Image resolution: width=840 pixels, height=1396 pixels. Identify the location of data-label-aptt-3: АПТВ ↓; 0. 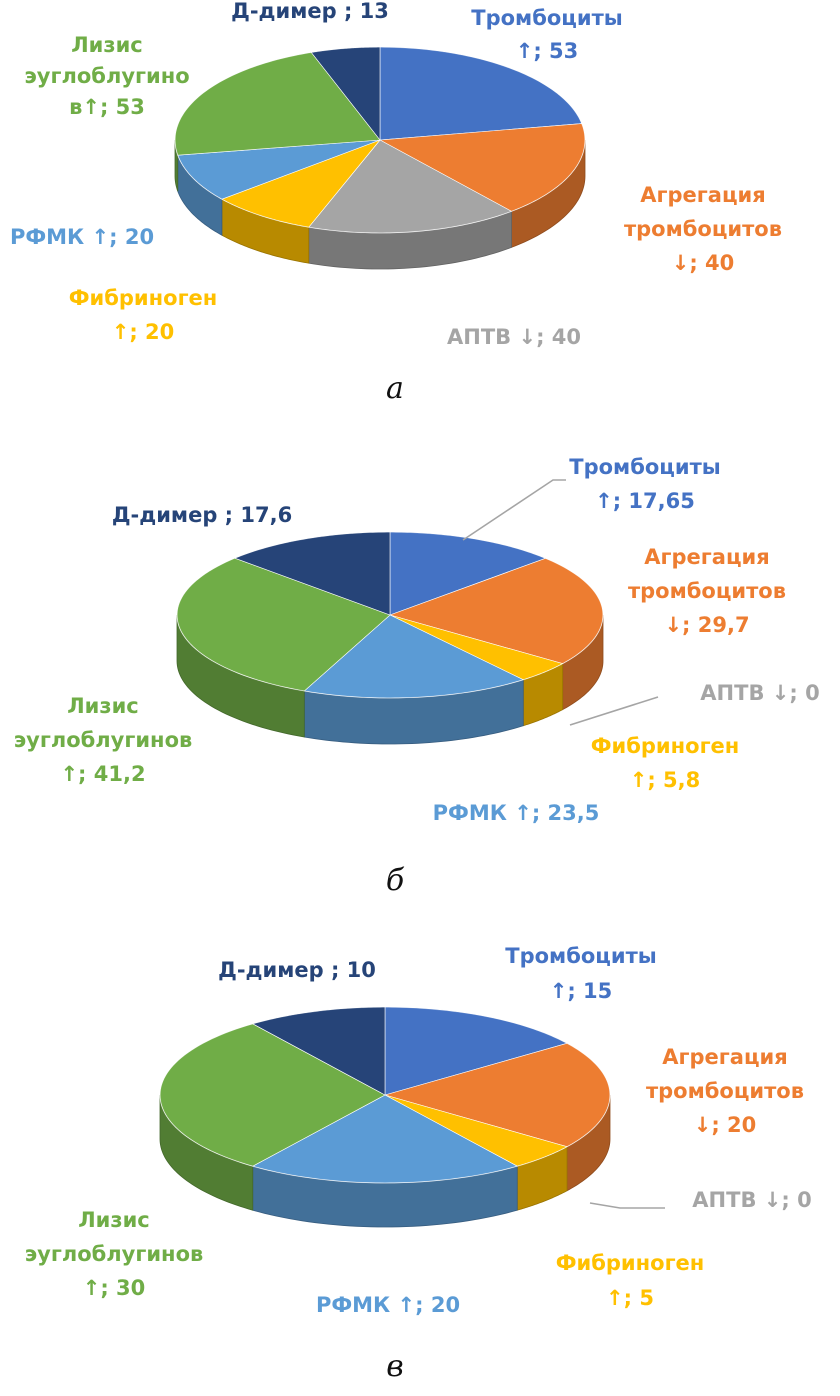
(751, 1200).